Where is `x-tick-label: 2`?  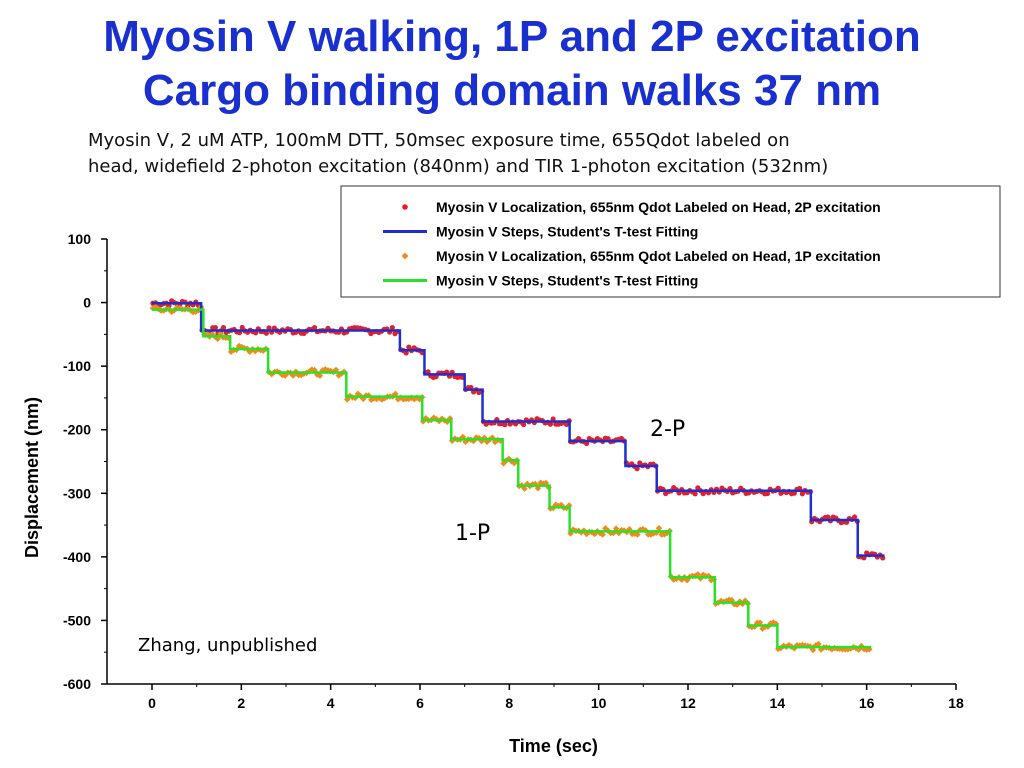
x-tick-label: 2 is located at coordinates (241, 703).